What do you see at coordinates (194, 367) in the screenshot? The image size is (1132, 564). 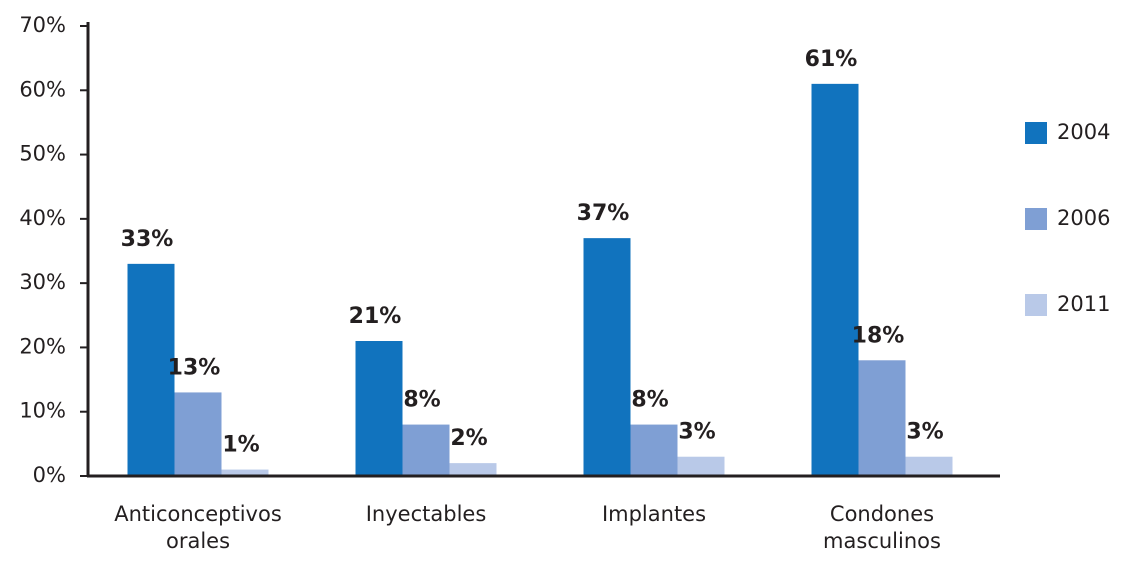 I see `data-label: 13%` at bounding box center [194, 367].